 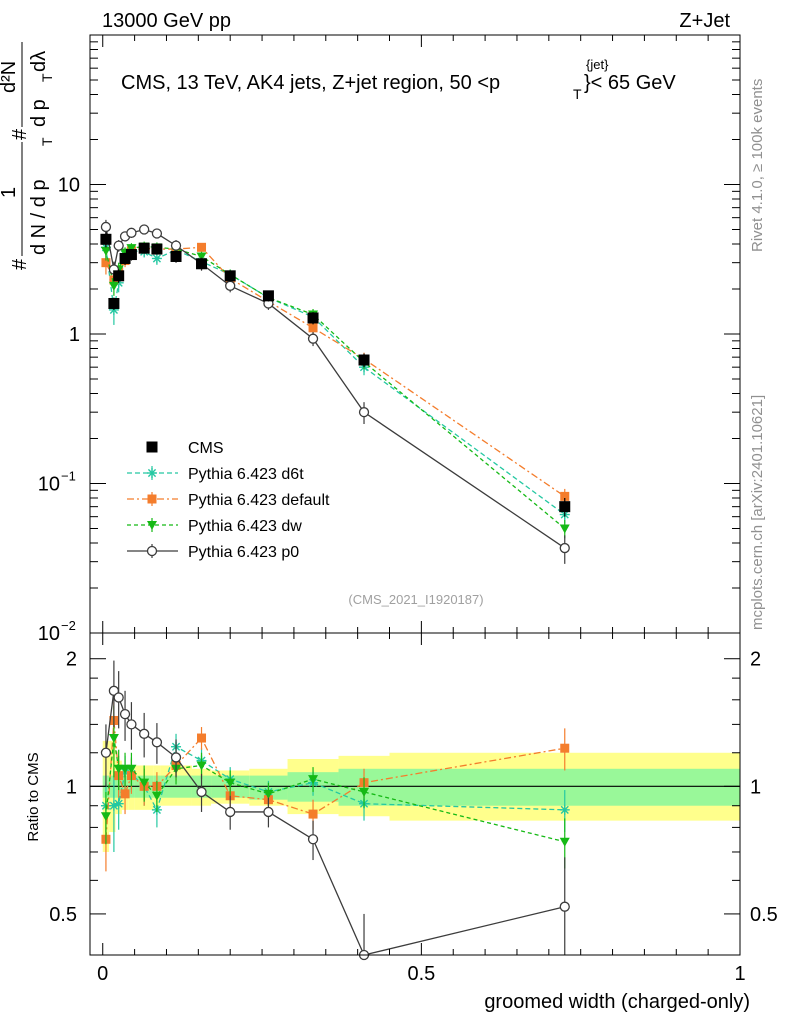 I want to click on ratio-ylabel: Ratio to CMS, so click(x=33, y=796).